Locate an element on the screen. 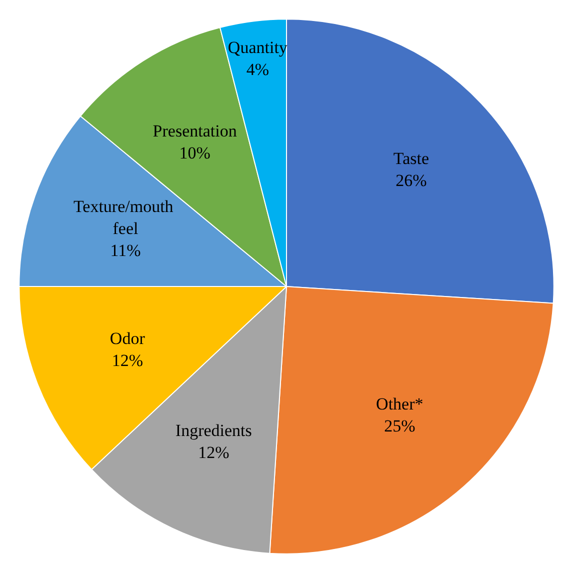 Image resolution: width=573 pixels, height=573 pixels. slice-label: Ingredients is located at coordinates (213, 430).